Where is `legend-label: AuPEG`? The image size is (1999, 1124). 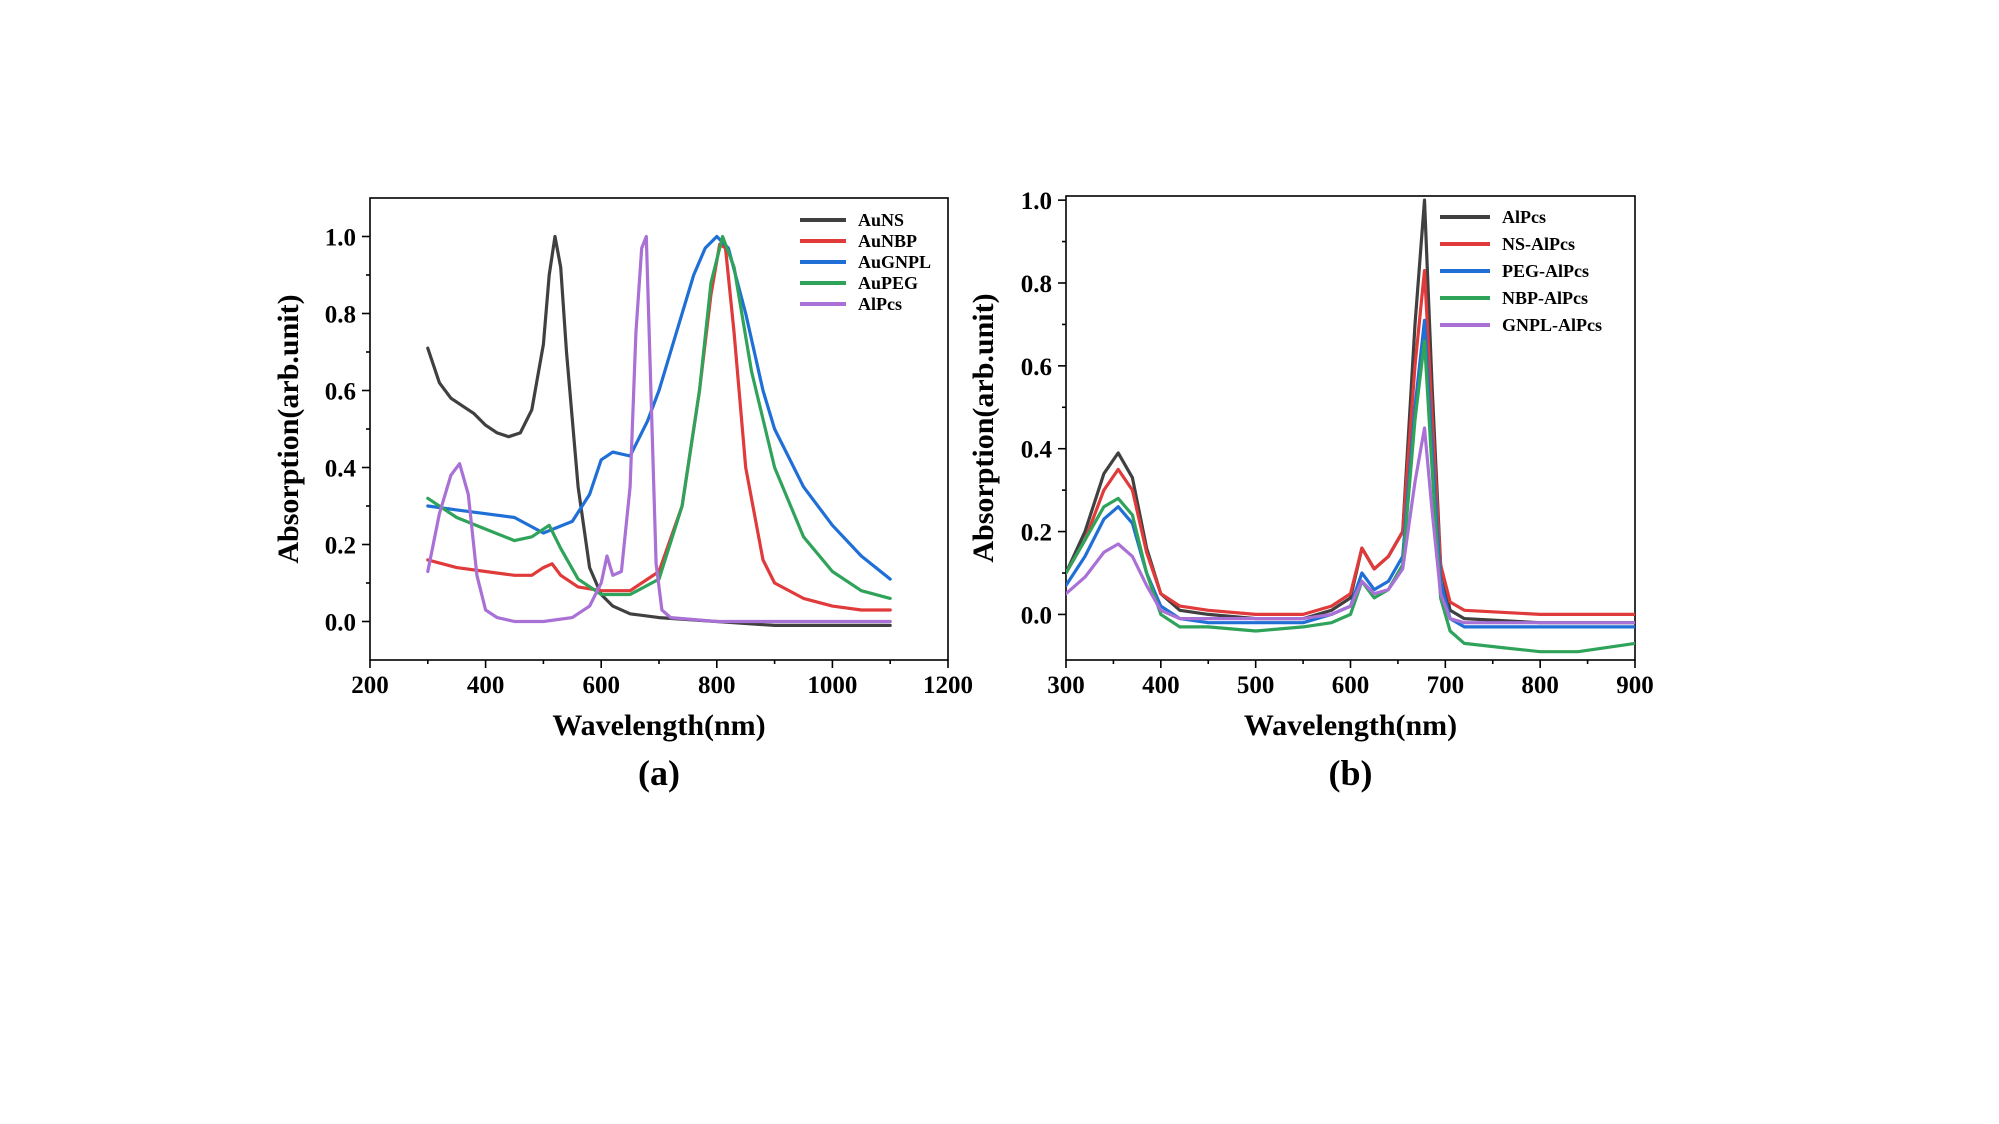
legend-label: AuPEG is located at coordinates (888, 283).